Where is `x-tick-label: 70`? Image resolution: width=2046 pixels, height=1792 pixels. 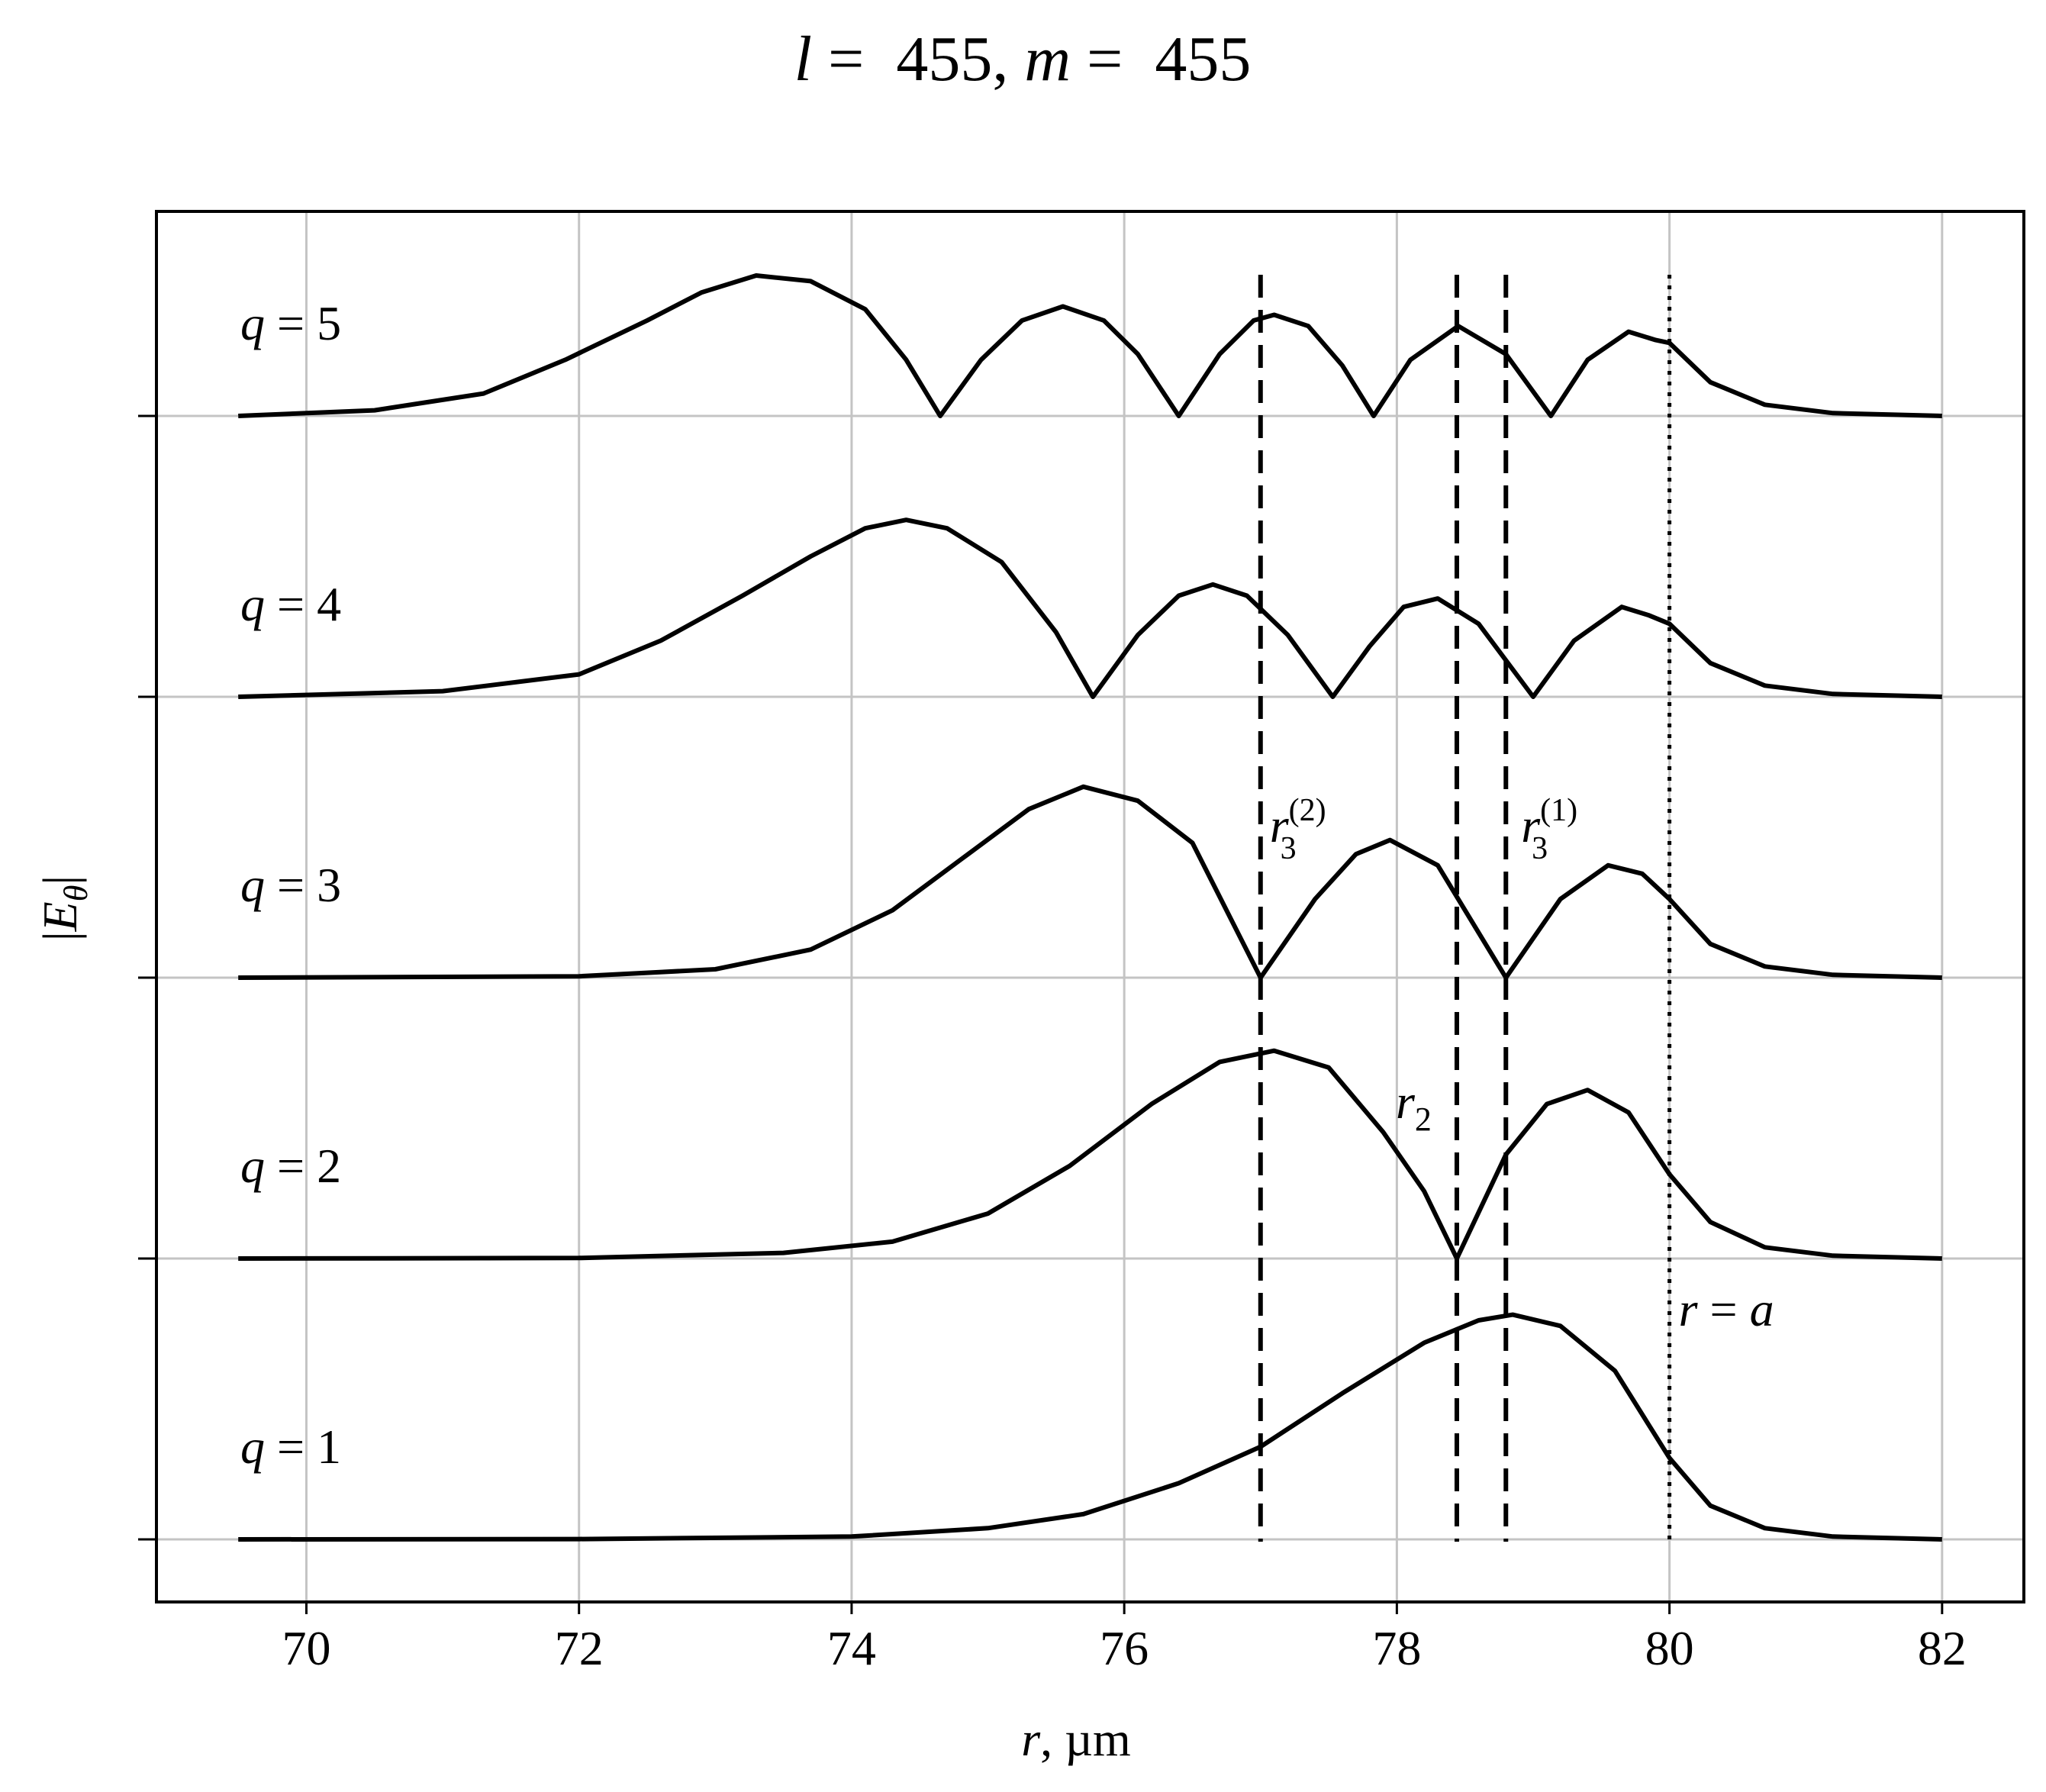 x-tick-label: 70 is located at coordinates (306, 1648).